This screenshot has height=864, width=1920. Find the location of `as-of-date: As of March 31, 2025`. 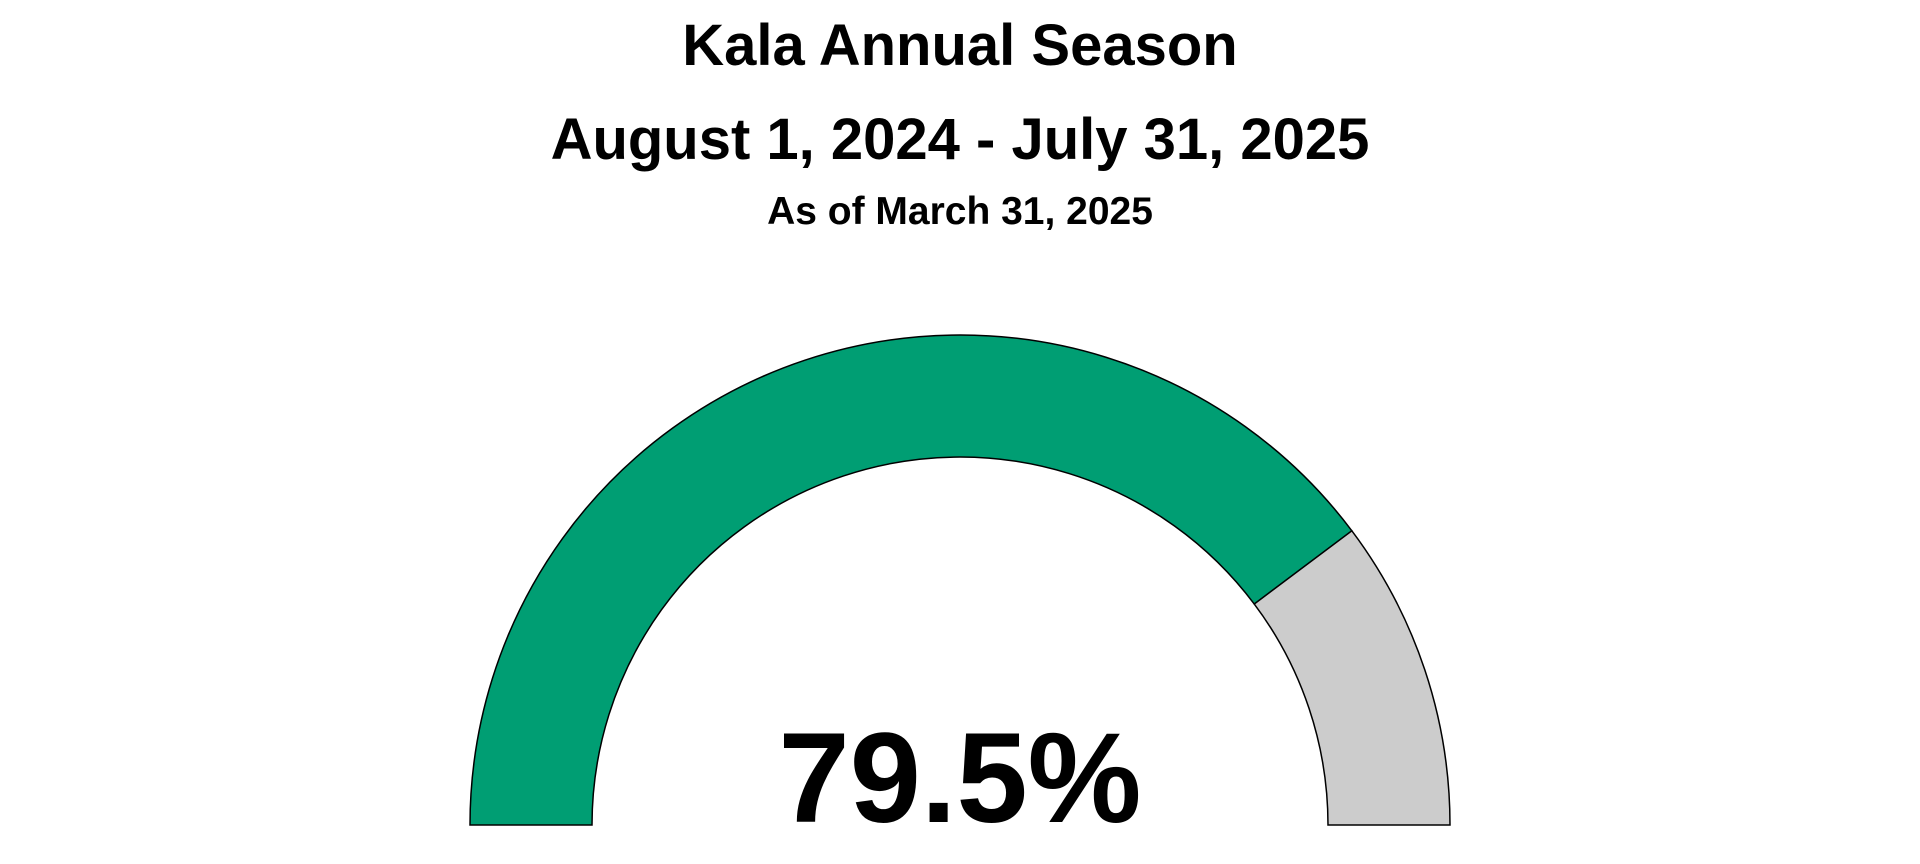

as-of-date: As of March 31, 2025 is located at coordinates (960, 211).